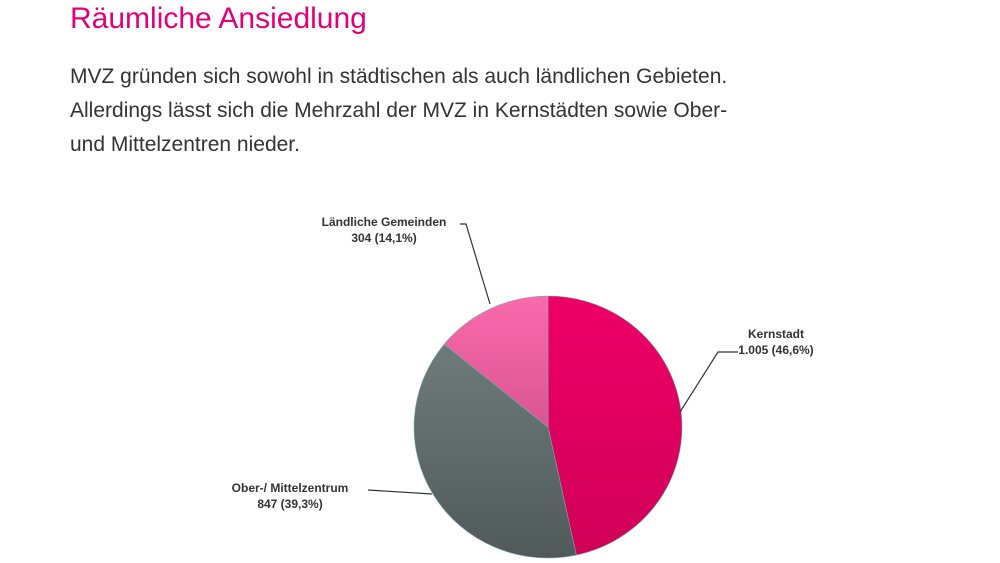  Describe the element at coordinates (384, 222) in the screenshot. I see `slice-label-name: Ländliche Gemeinden` at that location.